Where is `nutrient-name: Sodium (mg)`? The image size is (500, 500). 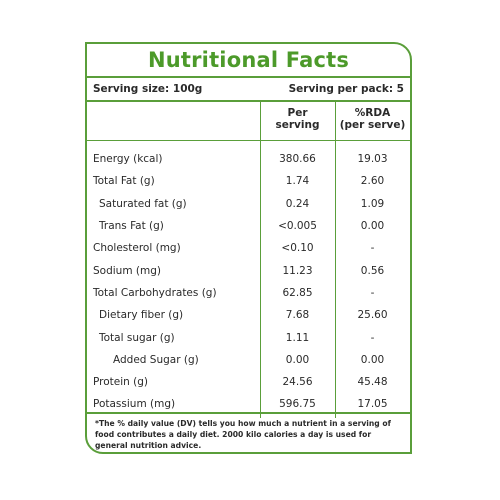
nutrient-name: Sodium (mg) is located at coordinates (127, 270).